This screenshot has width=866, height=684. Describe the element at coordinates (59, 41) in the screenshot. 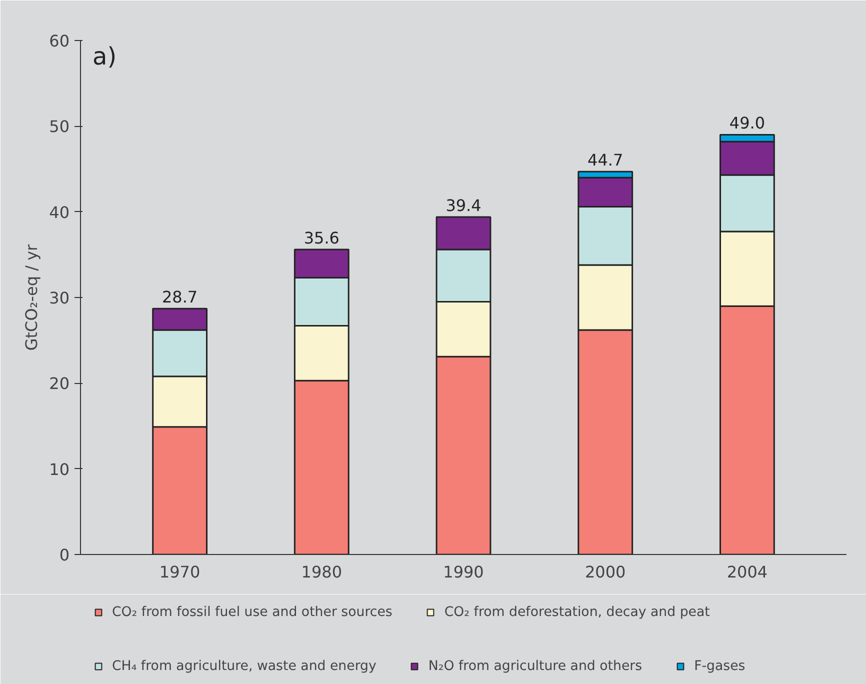

I see `y-tick-label: 60` at that location.